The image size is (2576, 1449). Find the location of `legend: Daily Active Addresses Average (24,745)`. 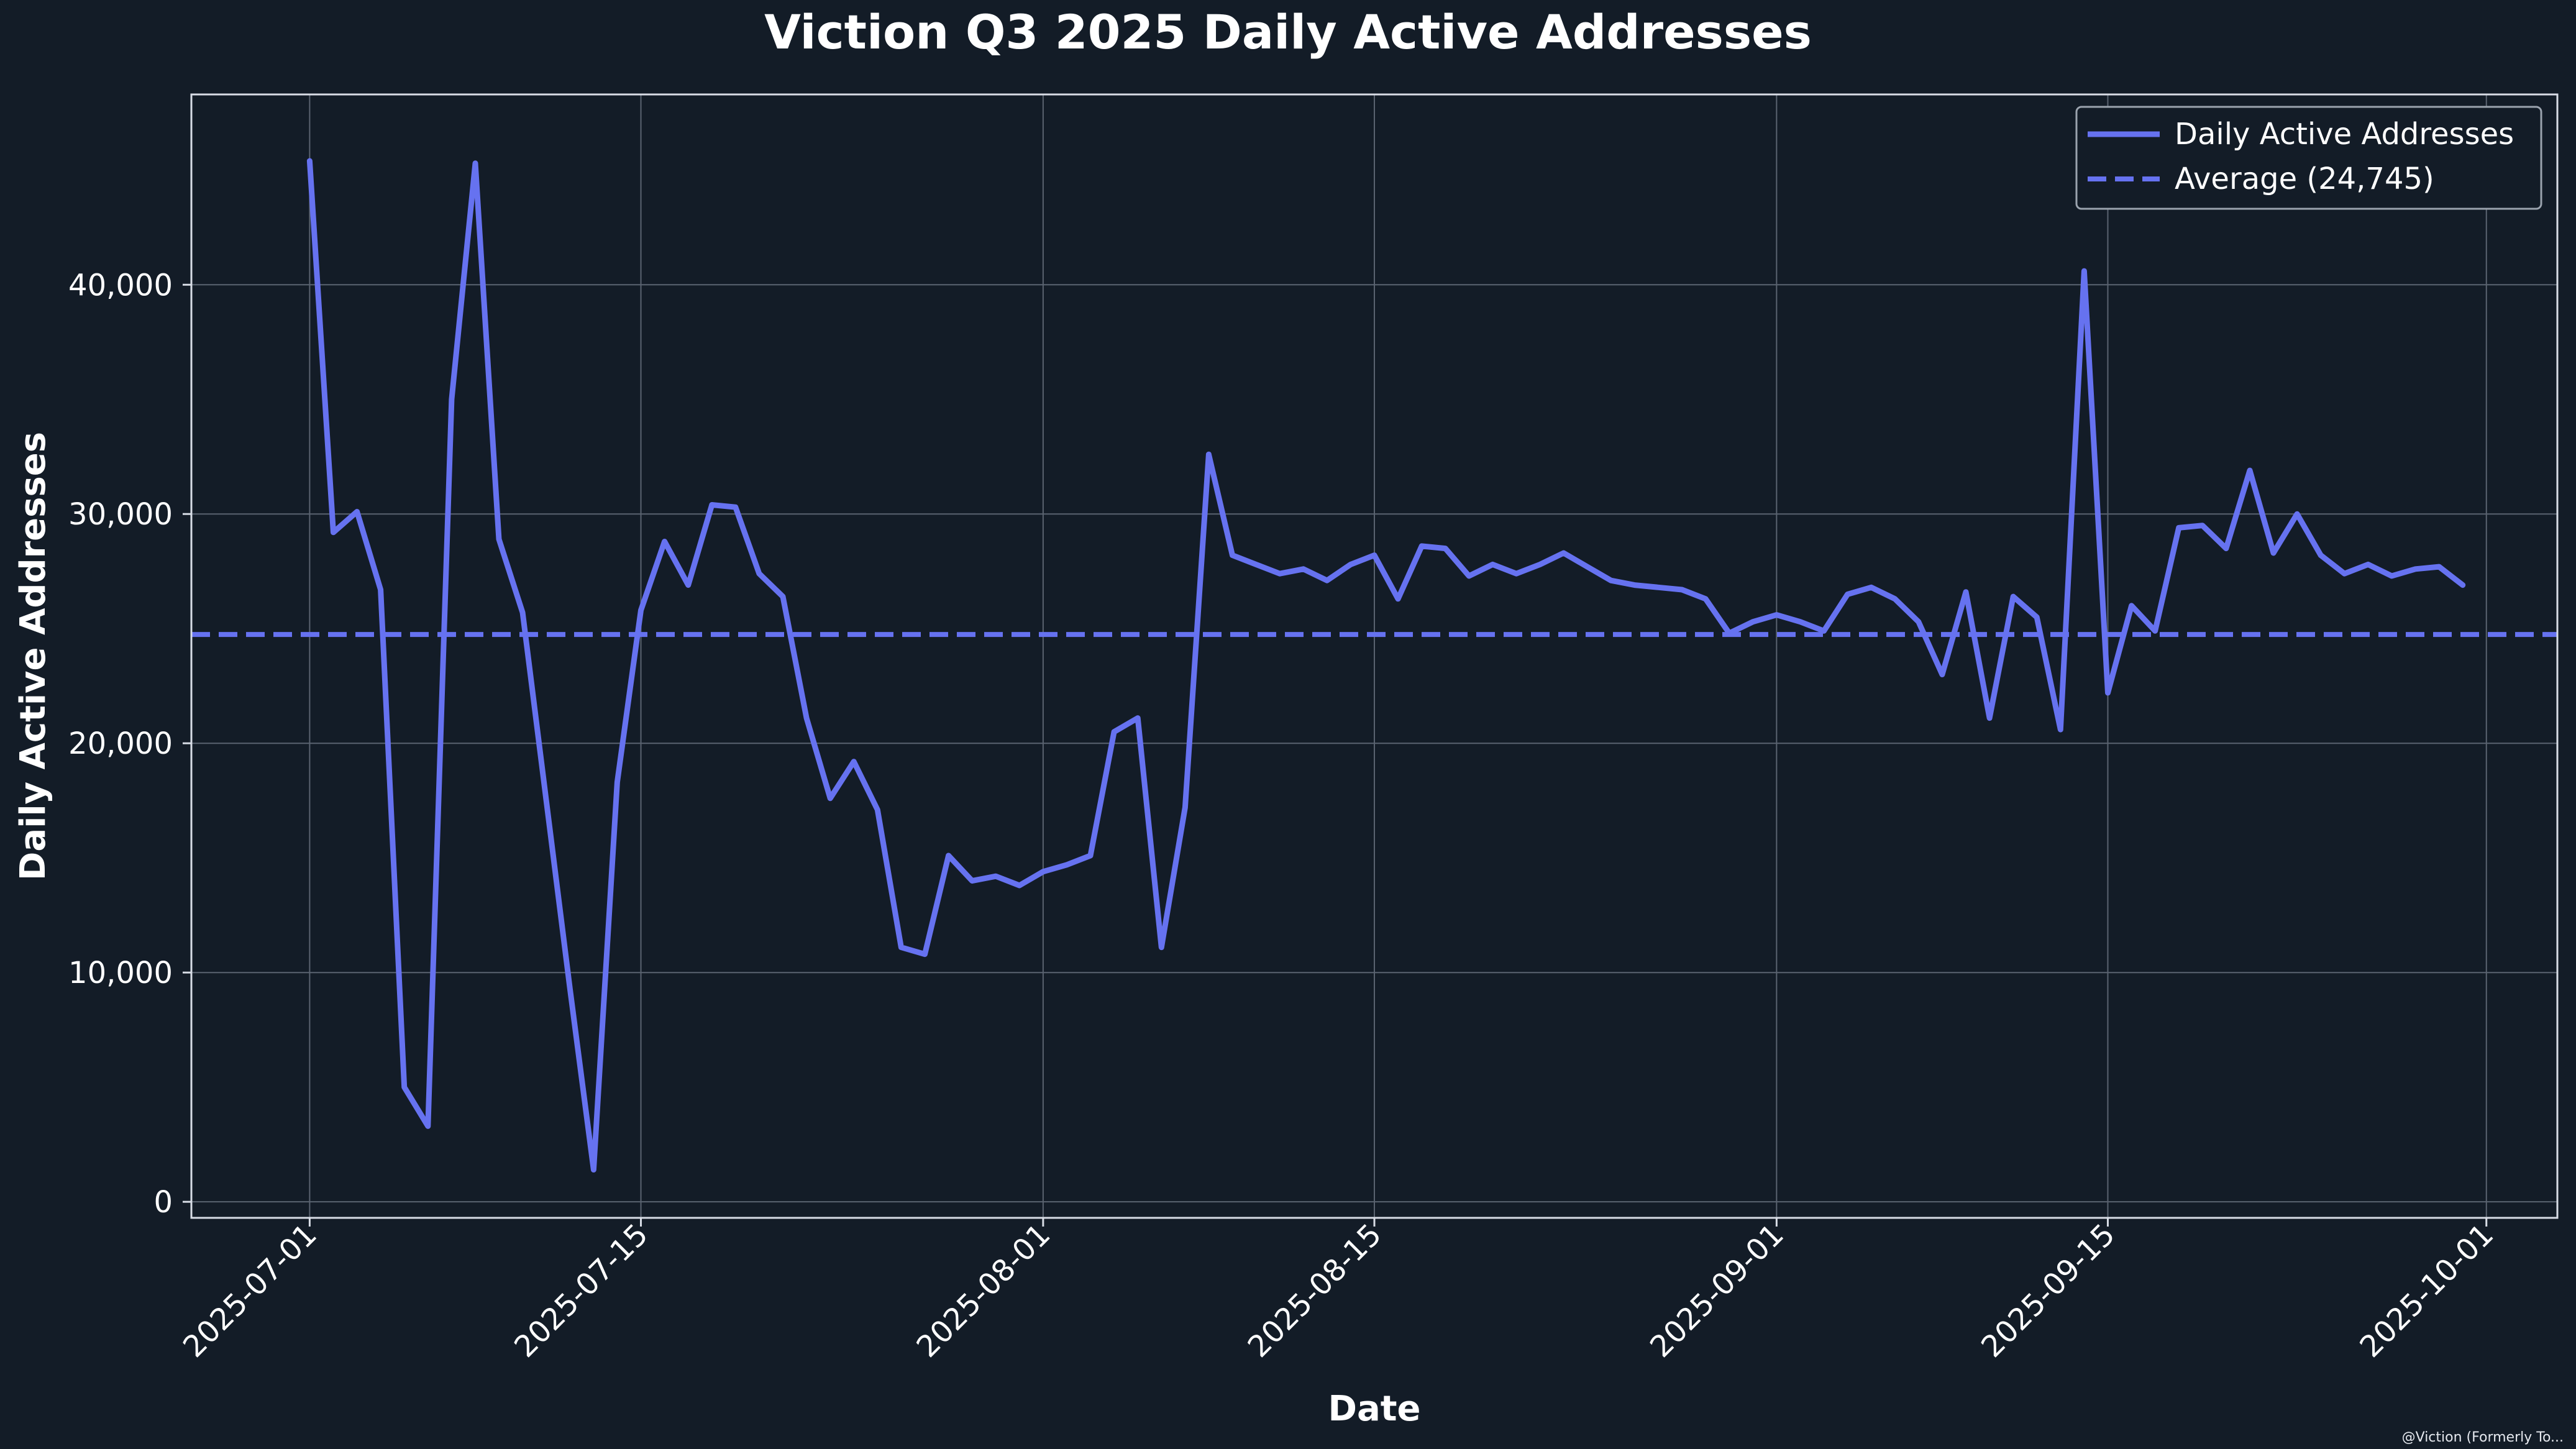

legend: Daily Active Addresses Average (24,745) is located at coordinates (2308, 158).